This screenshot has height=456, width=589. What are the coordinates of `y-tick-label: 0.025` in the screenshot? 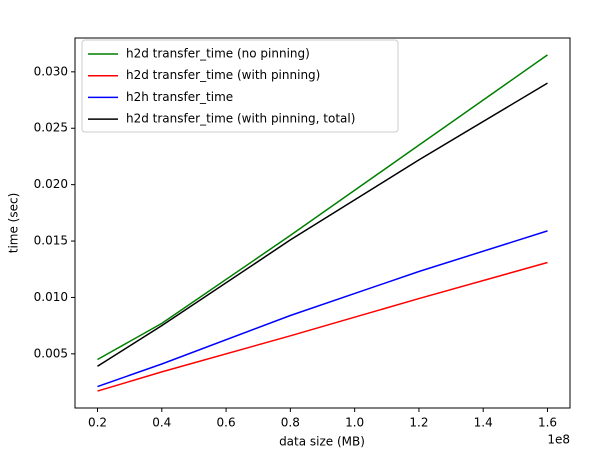 It's located at (51, 128).